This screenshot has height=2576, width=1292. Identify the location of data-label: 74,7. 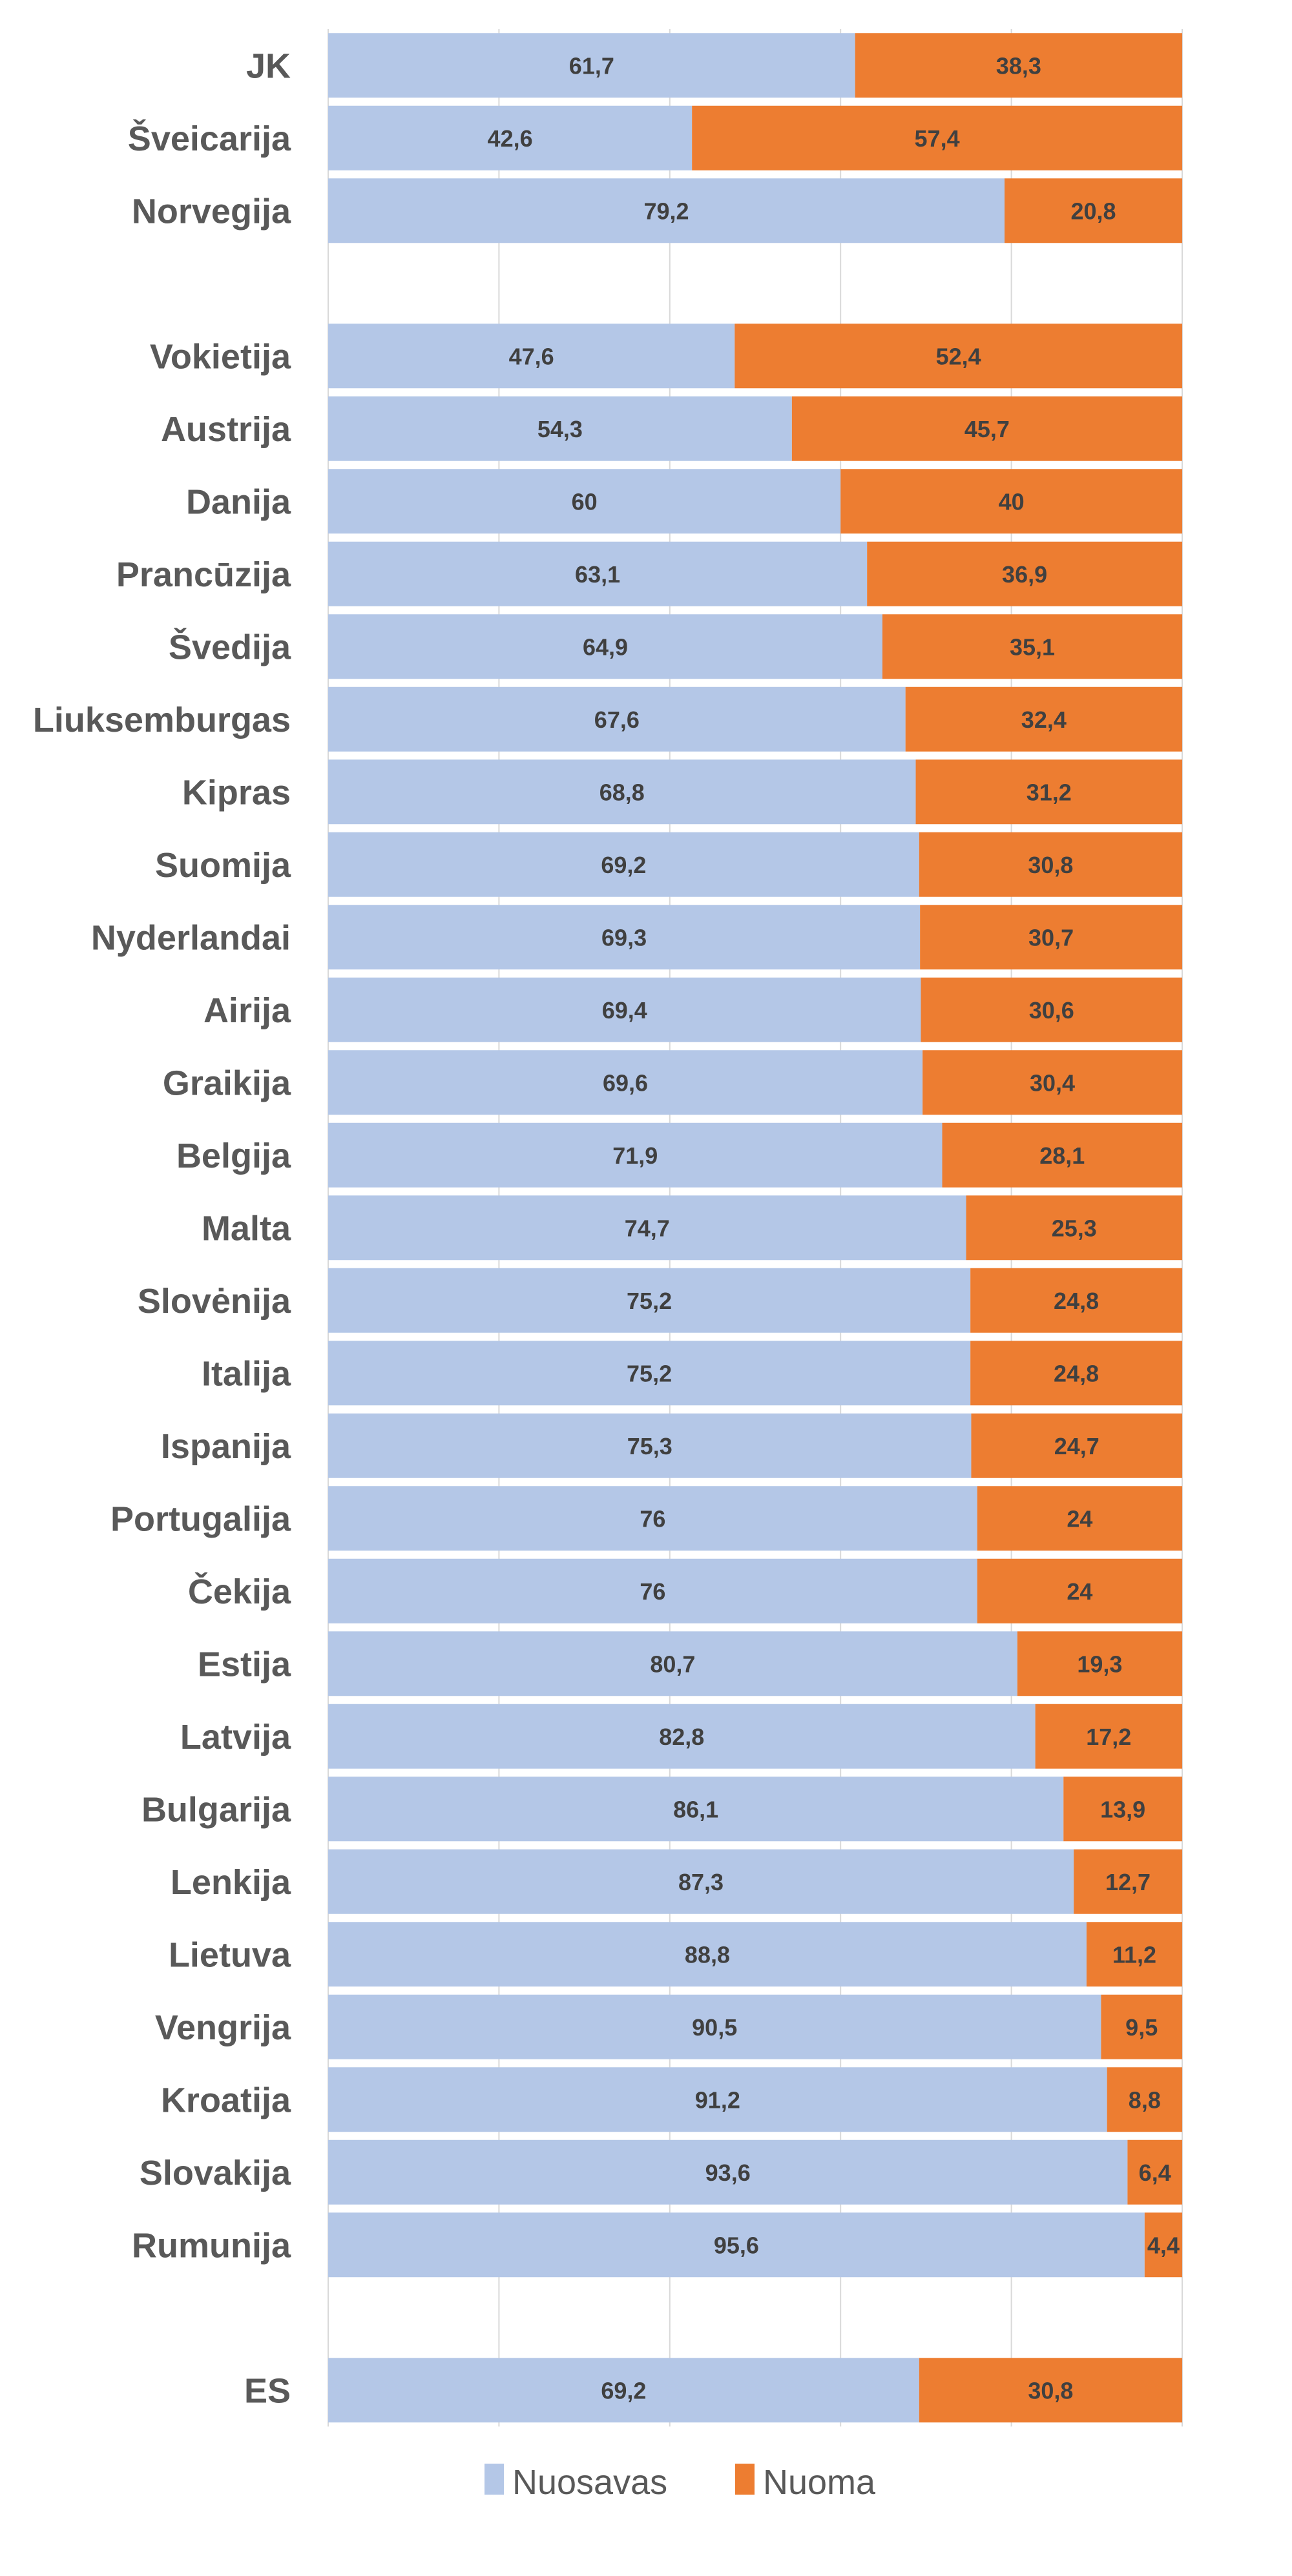
(648, 1228).